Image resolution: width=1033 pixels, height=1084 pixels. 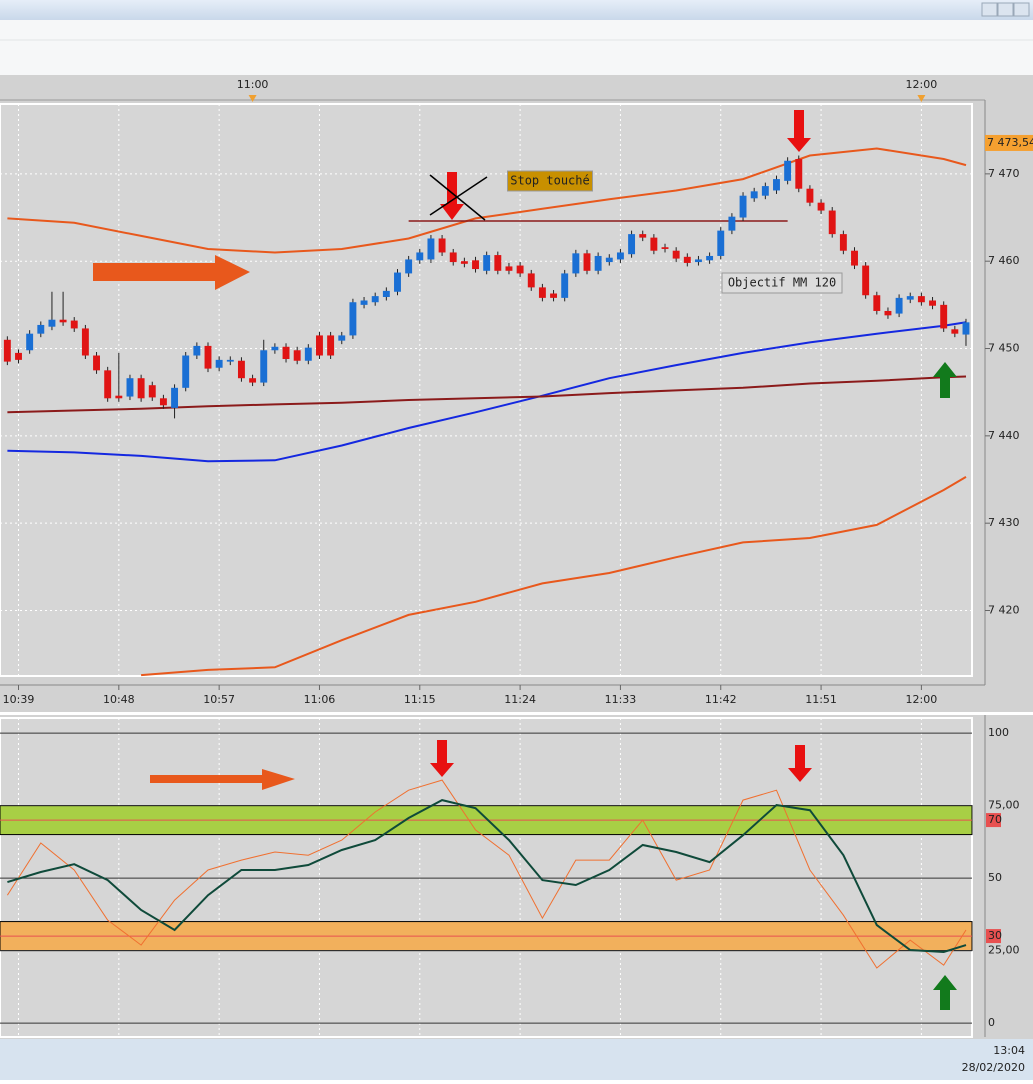 I want to click on x2-tick, so click(x=921, y=98).